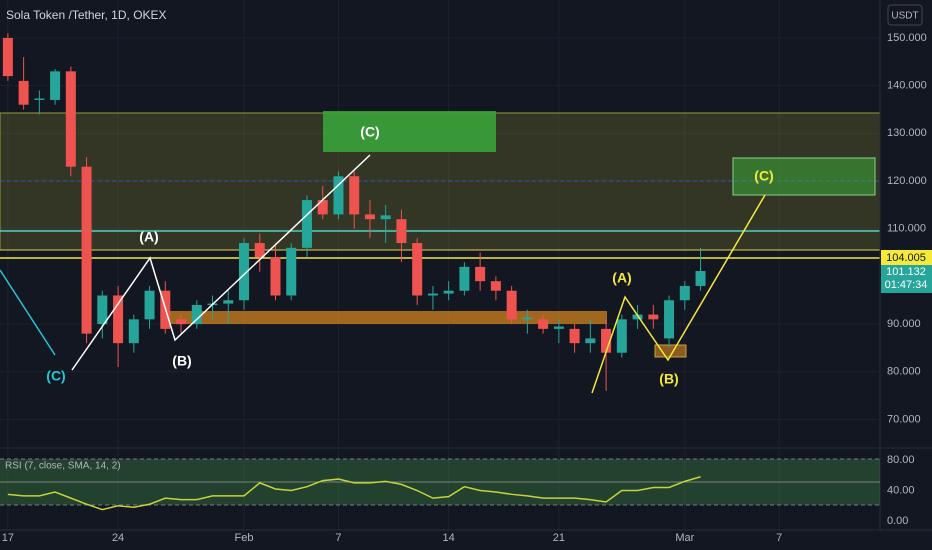 Image resolution: width=932 pixels, height=550 pixels. I want to click on y-tick-label: 110.000, so click(906, 229).